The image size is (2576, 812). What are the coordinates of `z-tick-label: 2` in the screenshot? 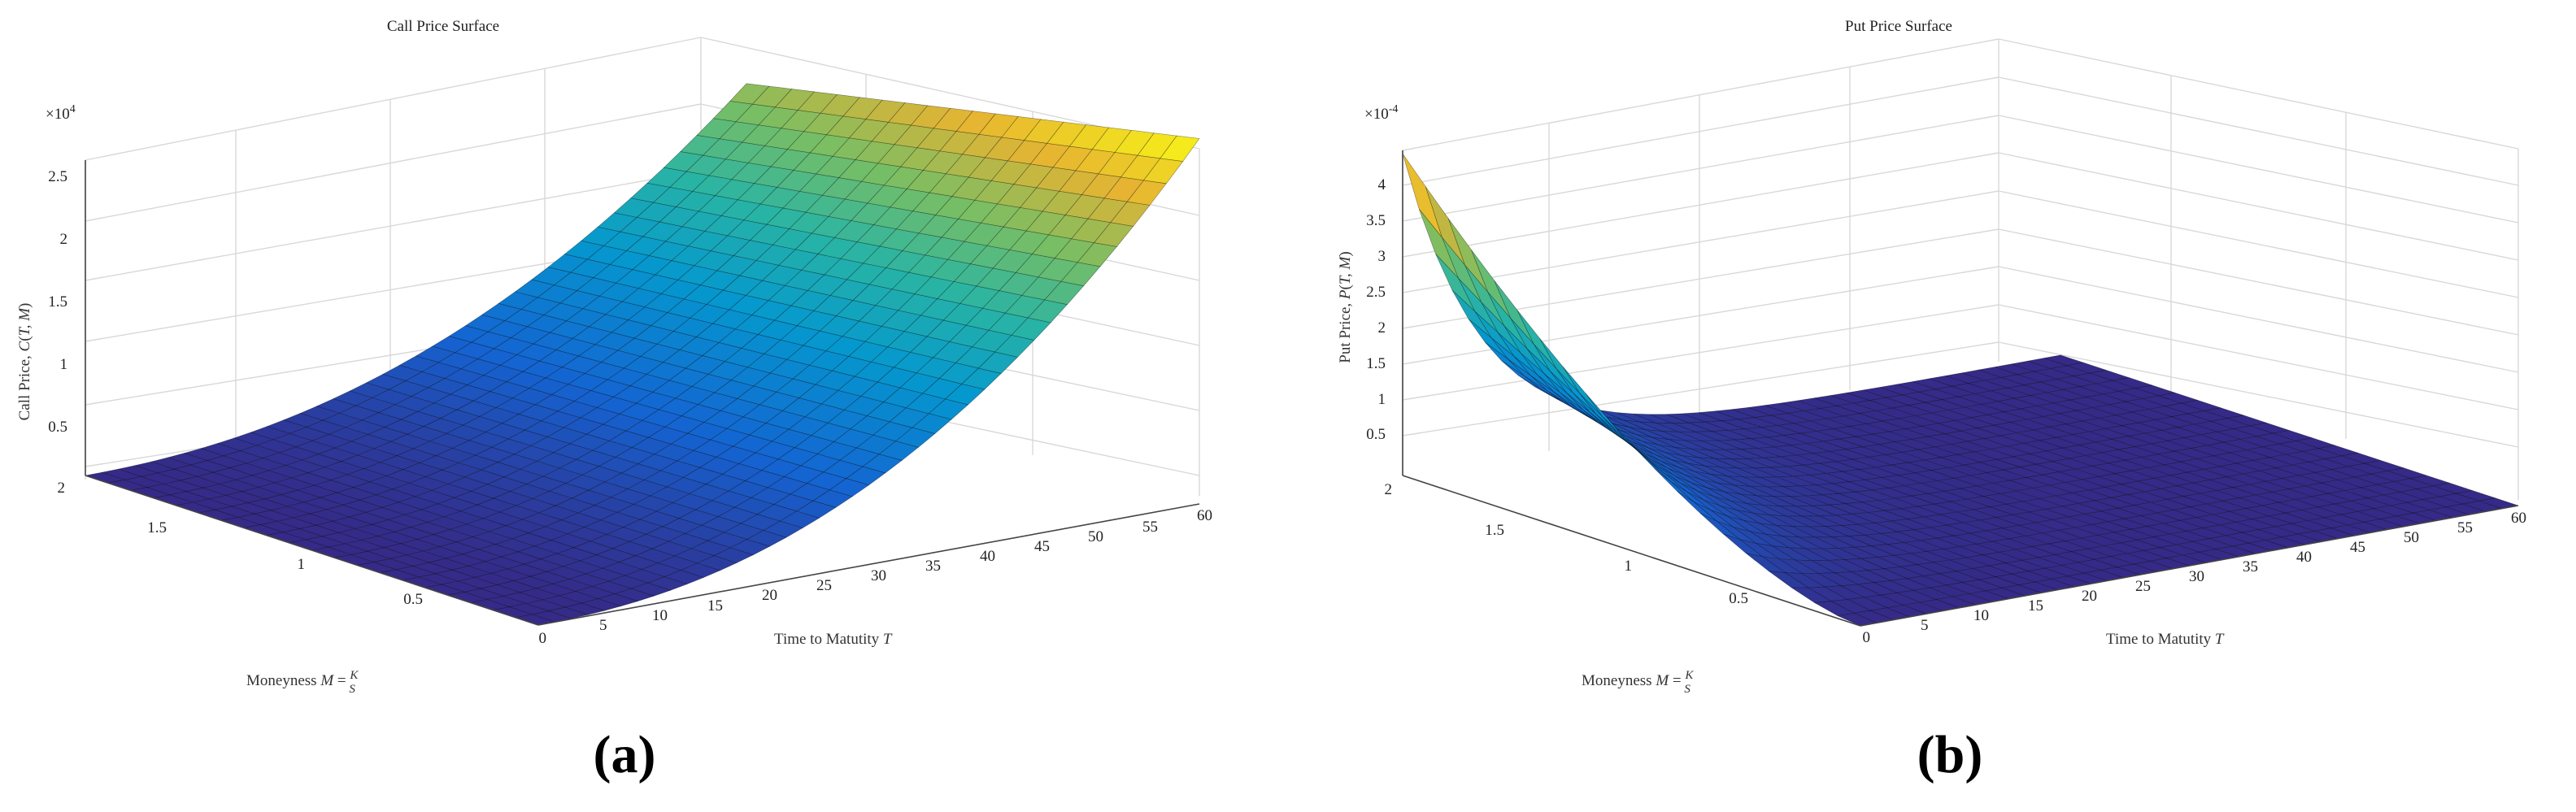 It's located at (64, 239).